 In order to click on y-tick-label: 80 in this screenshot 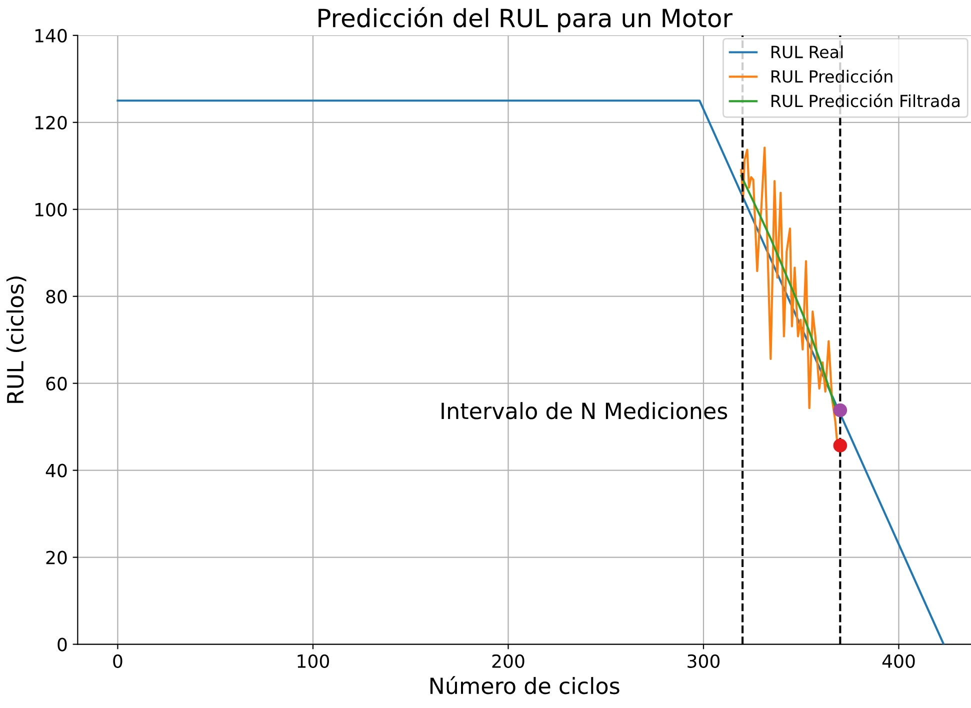, I will do `click(56, 297)`.